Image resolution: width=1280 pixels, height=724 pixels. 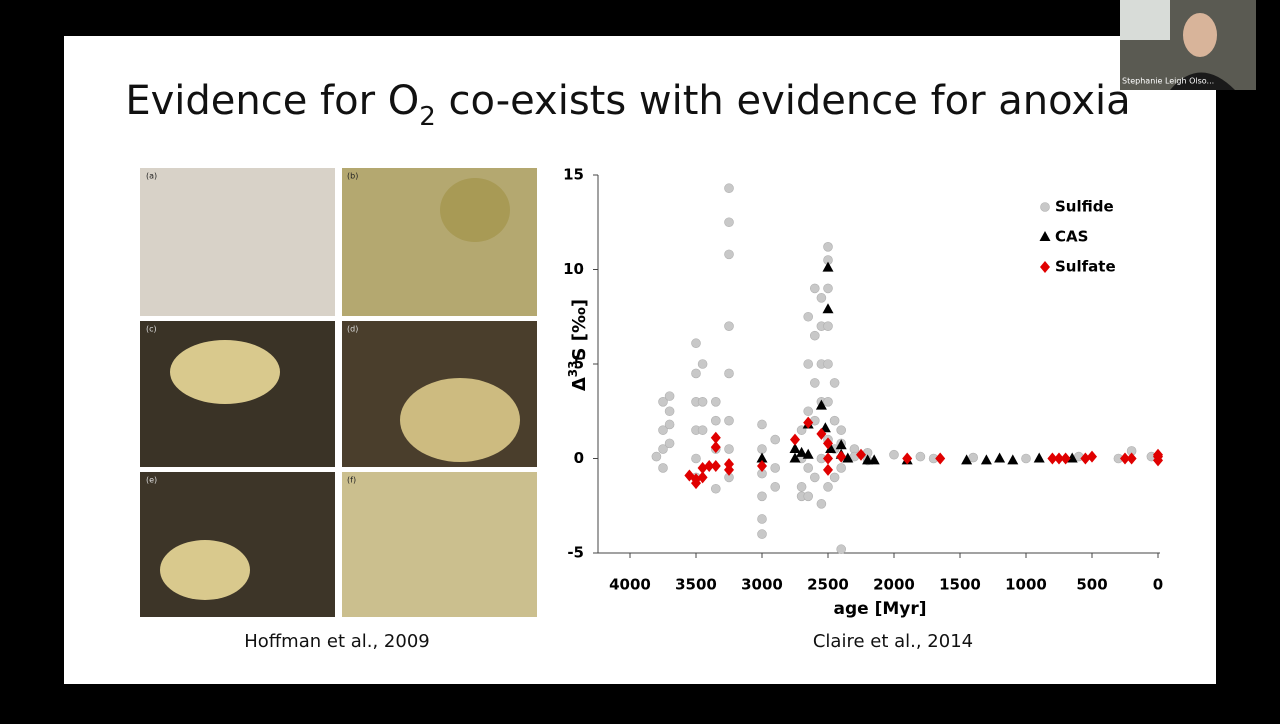 What do you see at coordinates (151, 329) in the screenshot?
I see `panel-label: (c)` at bounding box center [151, 329].